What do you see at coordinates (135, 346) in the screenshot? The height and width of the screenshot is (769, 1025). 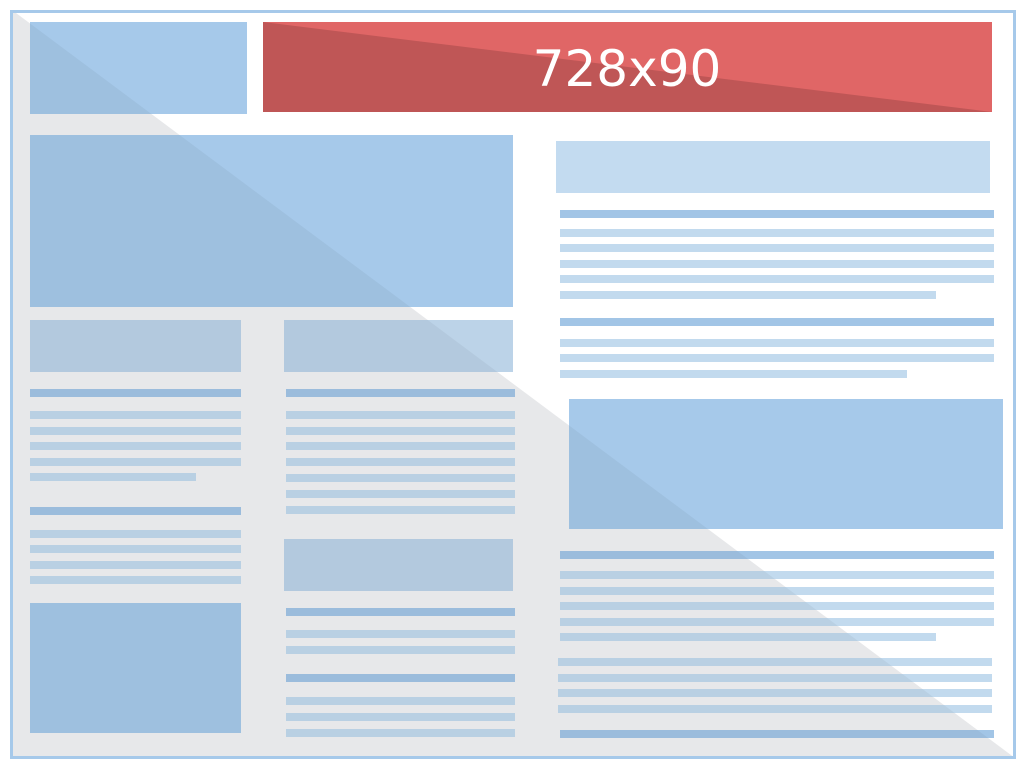 I see `column1-image-block` at bounding box center [135, 346].